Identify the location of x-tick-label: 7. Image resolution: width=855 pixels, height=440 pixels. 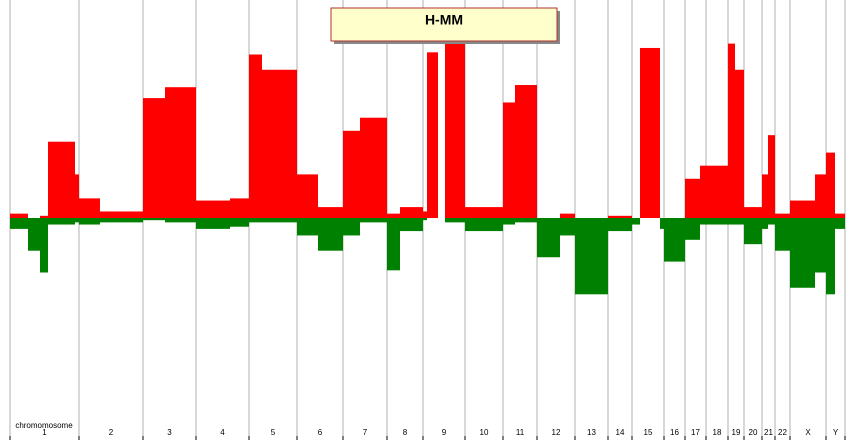
(365, 432).